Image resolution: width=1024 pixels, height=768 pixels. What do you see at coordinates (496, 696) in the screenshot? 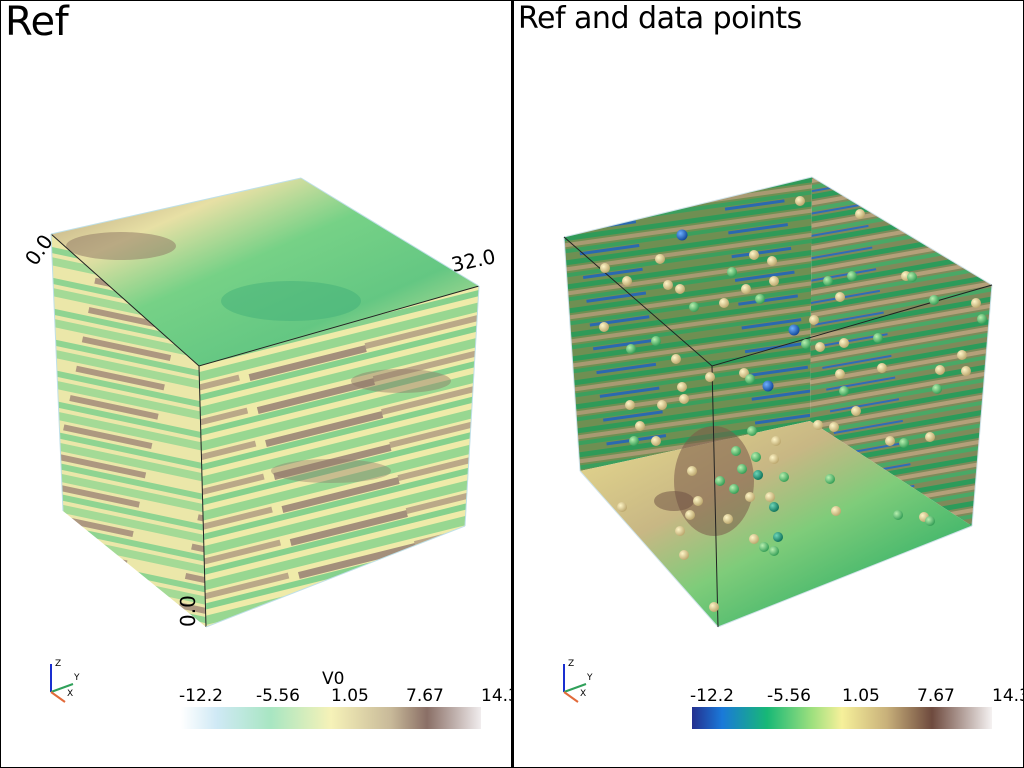
I see `left-colorbar-tick-4: 14.3` at bounding box center [496, 696].